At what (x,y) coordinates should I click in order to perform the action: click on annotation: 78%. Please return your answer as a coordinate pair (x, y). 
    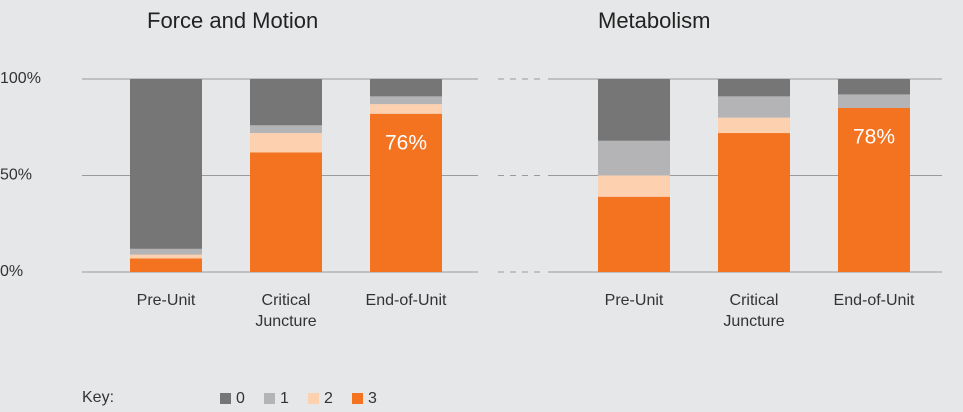
    Looking at the image, I should click on (874, 136).